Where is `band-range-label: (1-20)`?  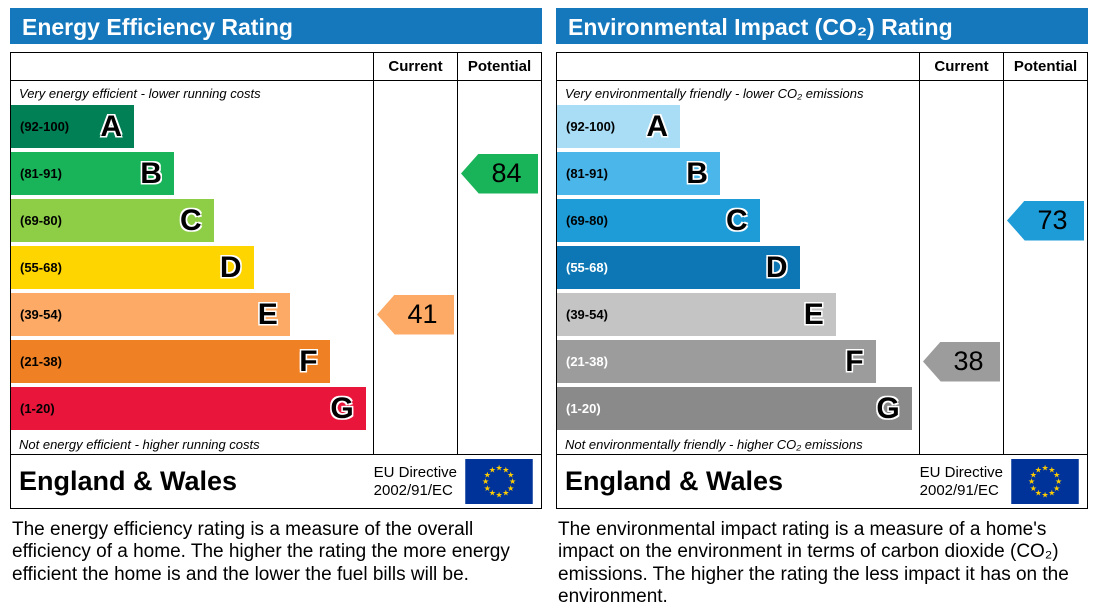
band-range-label: (1-20) is located at coordinates (37, 408).